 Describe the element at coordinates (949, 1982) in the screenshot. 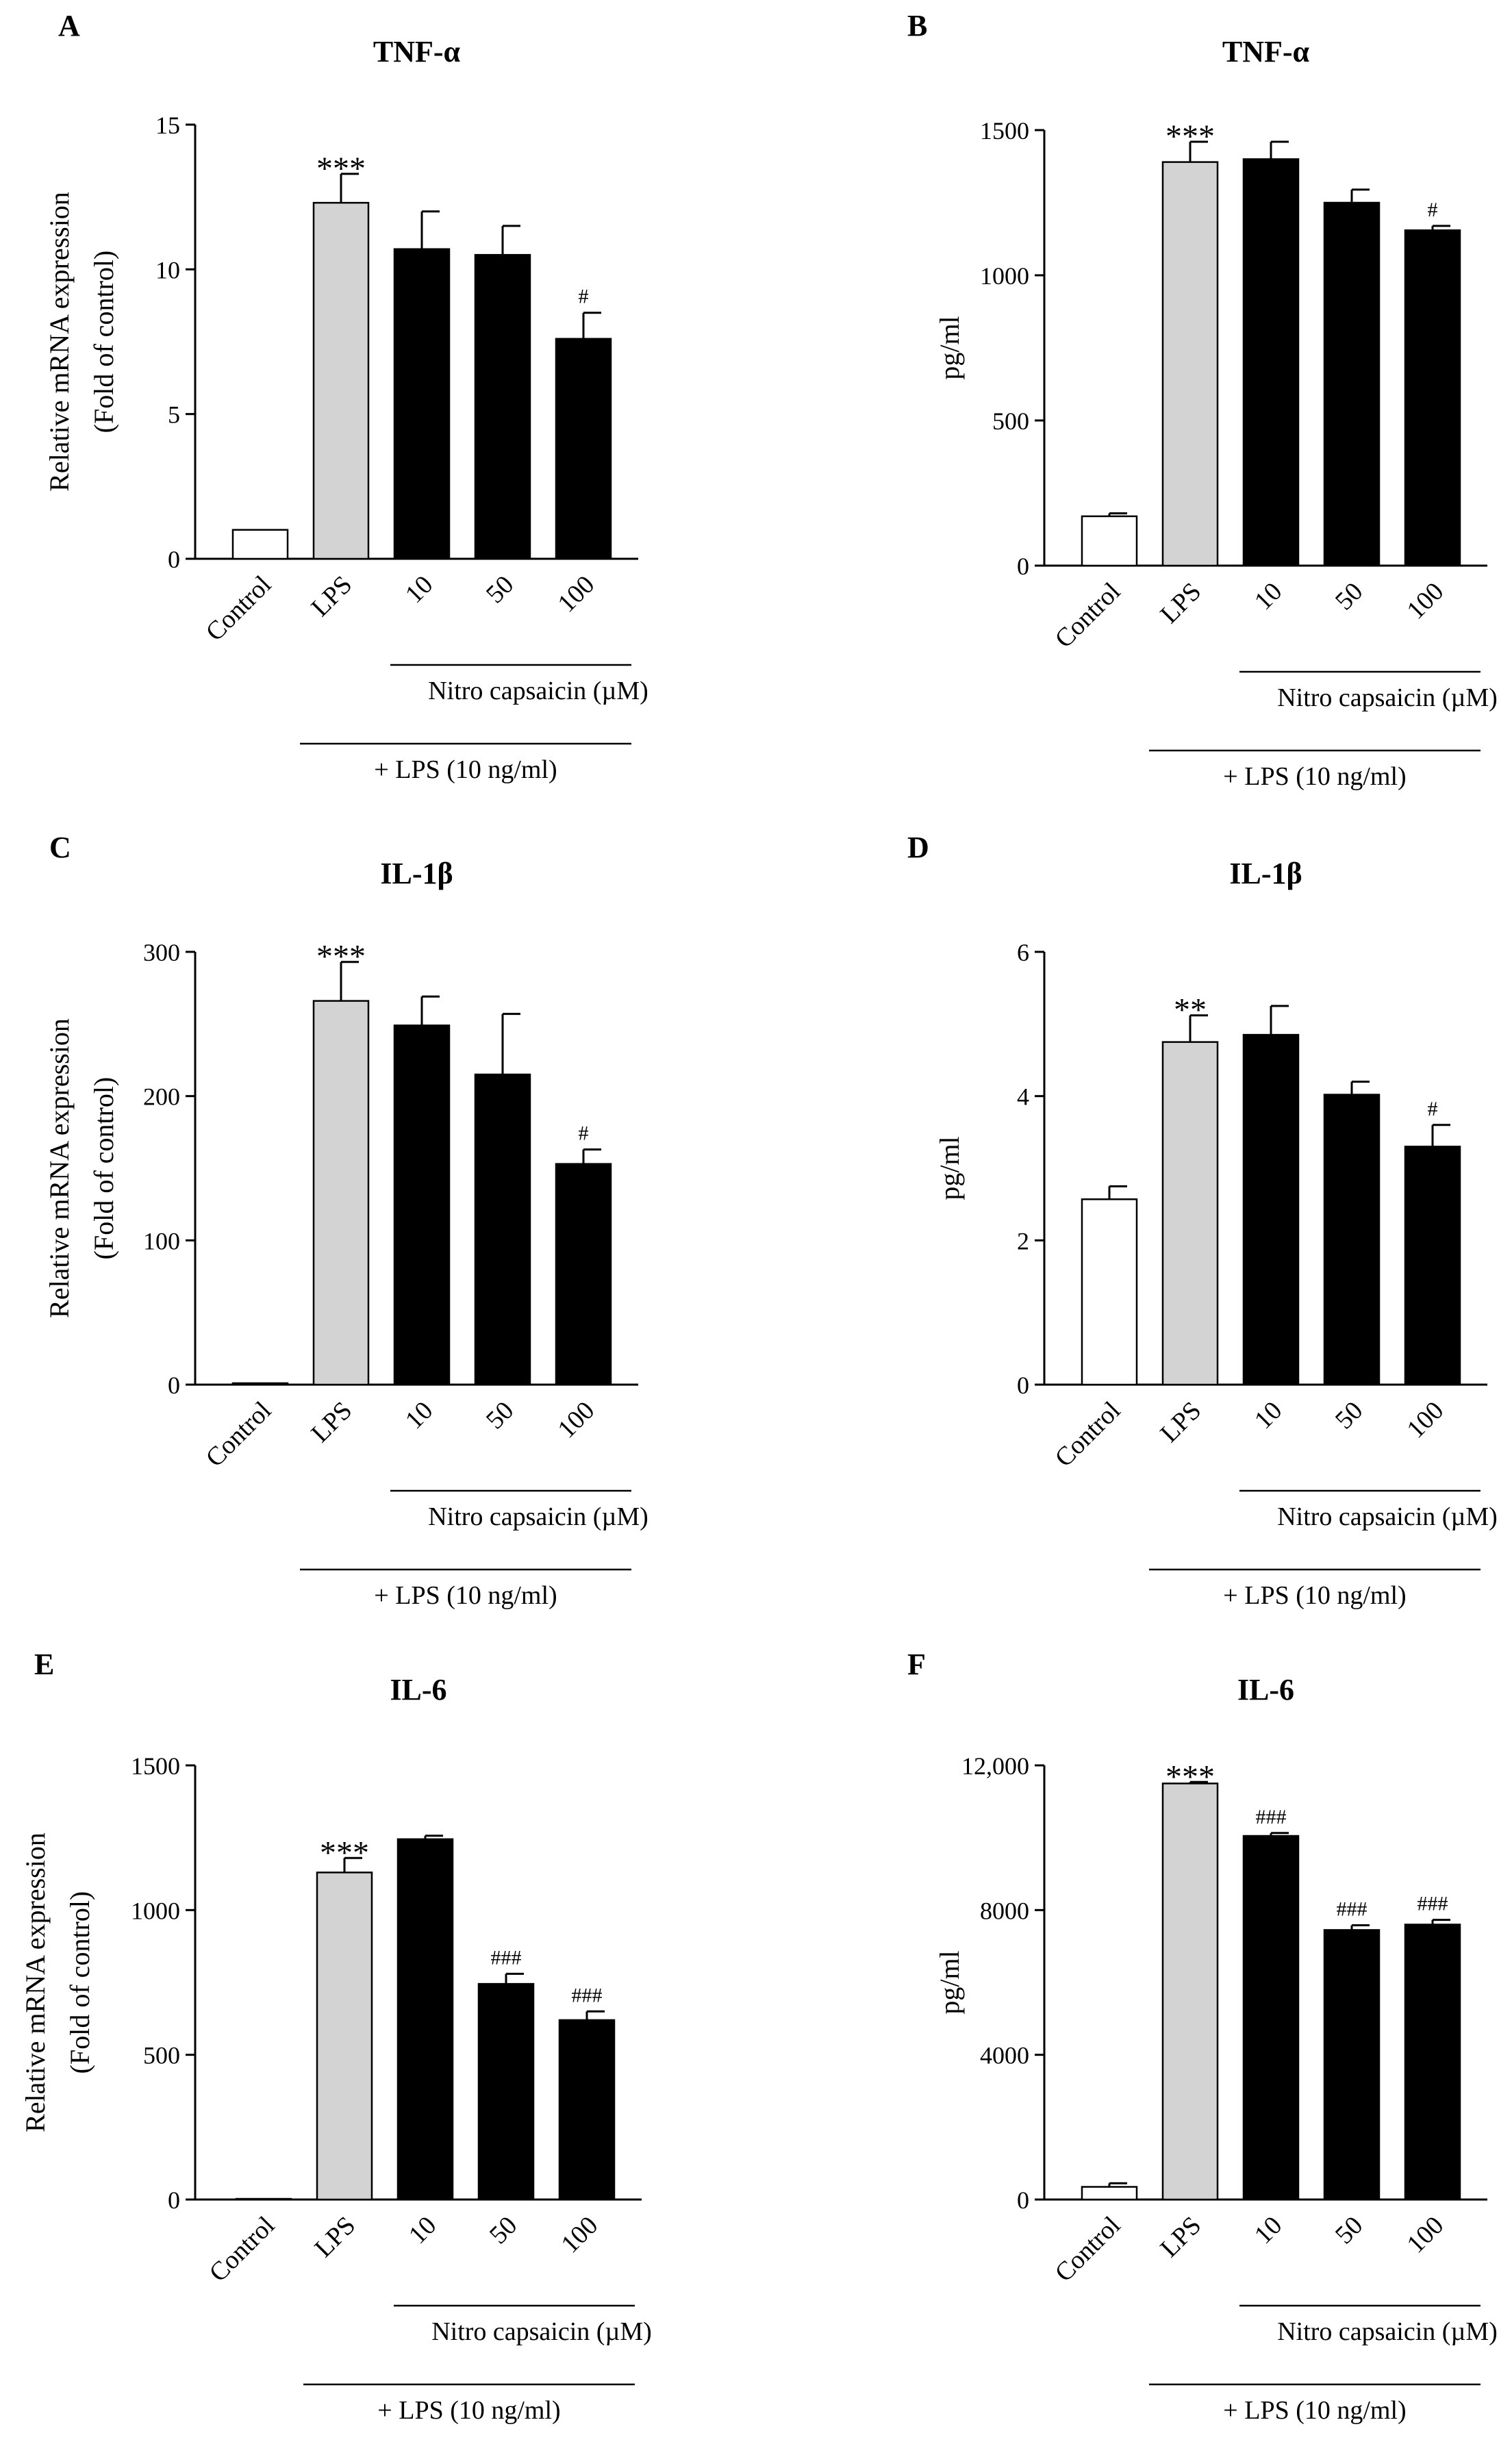

I see `y-axis-label: pg/ml` at that location.